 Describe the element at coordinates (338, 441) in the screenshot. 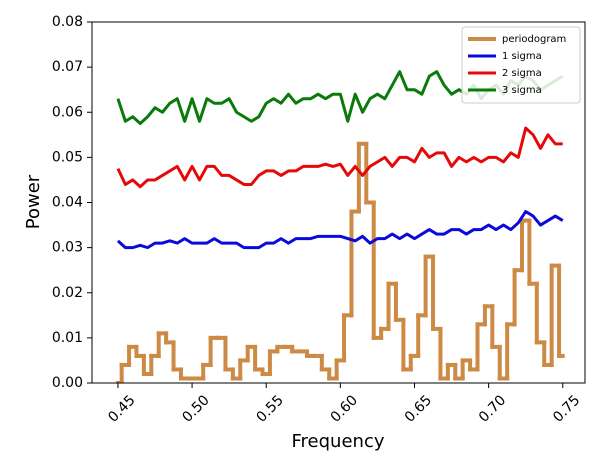

I see `x-axis-label: Frequency` at that location.